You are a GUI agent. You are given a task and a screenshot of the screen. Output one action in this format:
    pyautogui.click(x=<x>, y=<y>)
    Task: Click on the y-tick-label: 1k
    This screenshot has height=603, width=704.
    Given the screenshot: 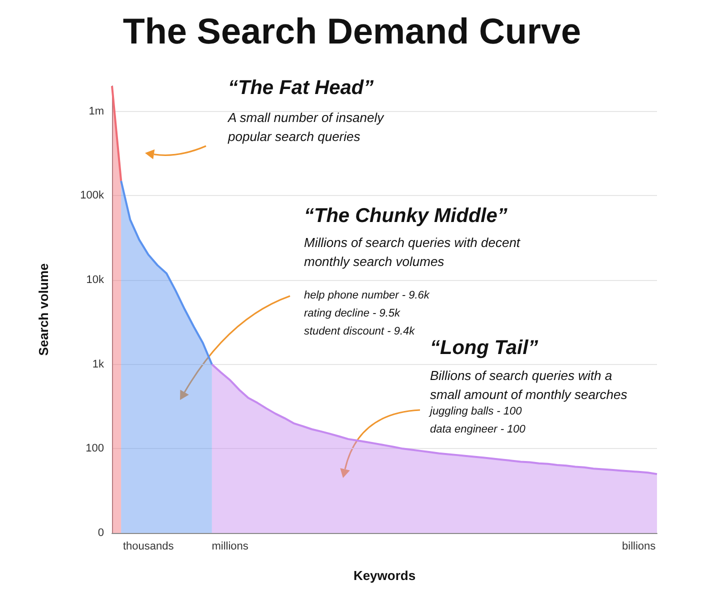 What is the action you would take?
    pyautogui.click(x=98, y=364)
    